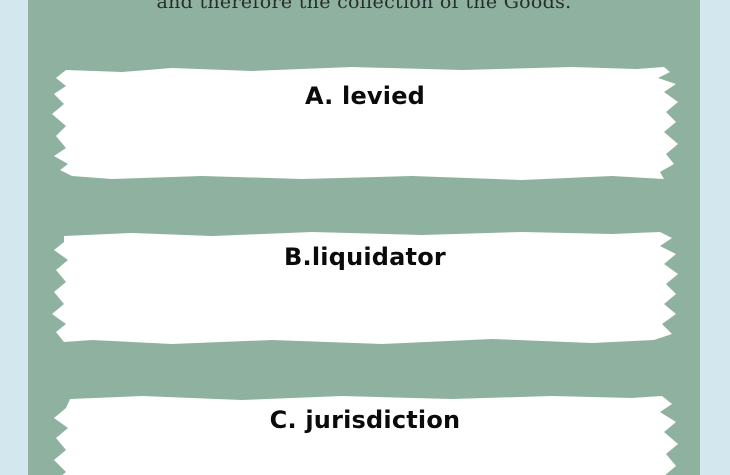  What do you see at coordinates (365, 420) in the screenshot?
I see `answer-option-label: C. jurisdiction` at bounding box center [365, 420].